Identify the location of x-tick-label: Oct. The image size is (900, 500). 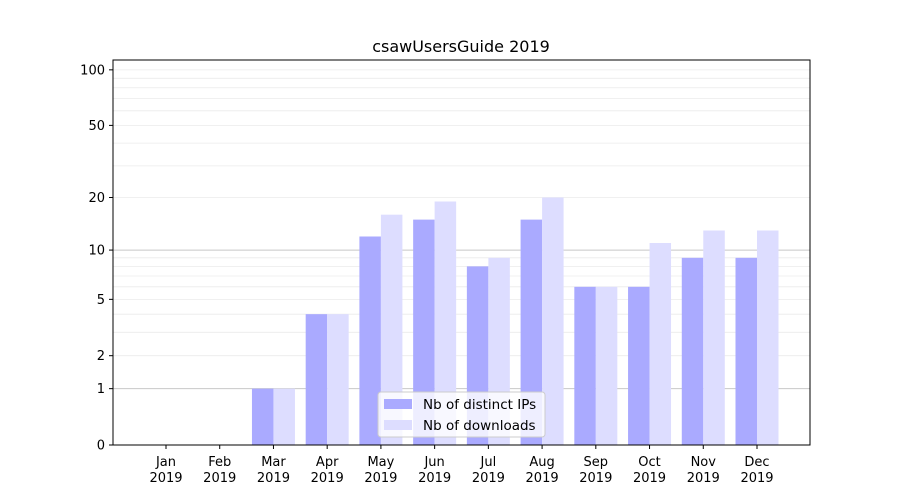
(649, 462).